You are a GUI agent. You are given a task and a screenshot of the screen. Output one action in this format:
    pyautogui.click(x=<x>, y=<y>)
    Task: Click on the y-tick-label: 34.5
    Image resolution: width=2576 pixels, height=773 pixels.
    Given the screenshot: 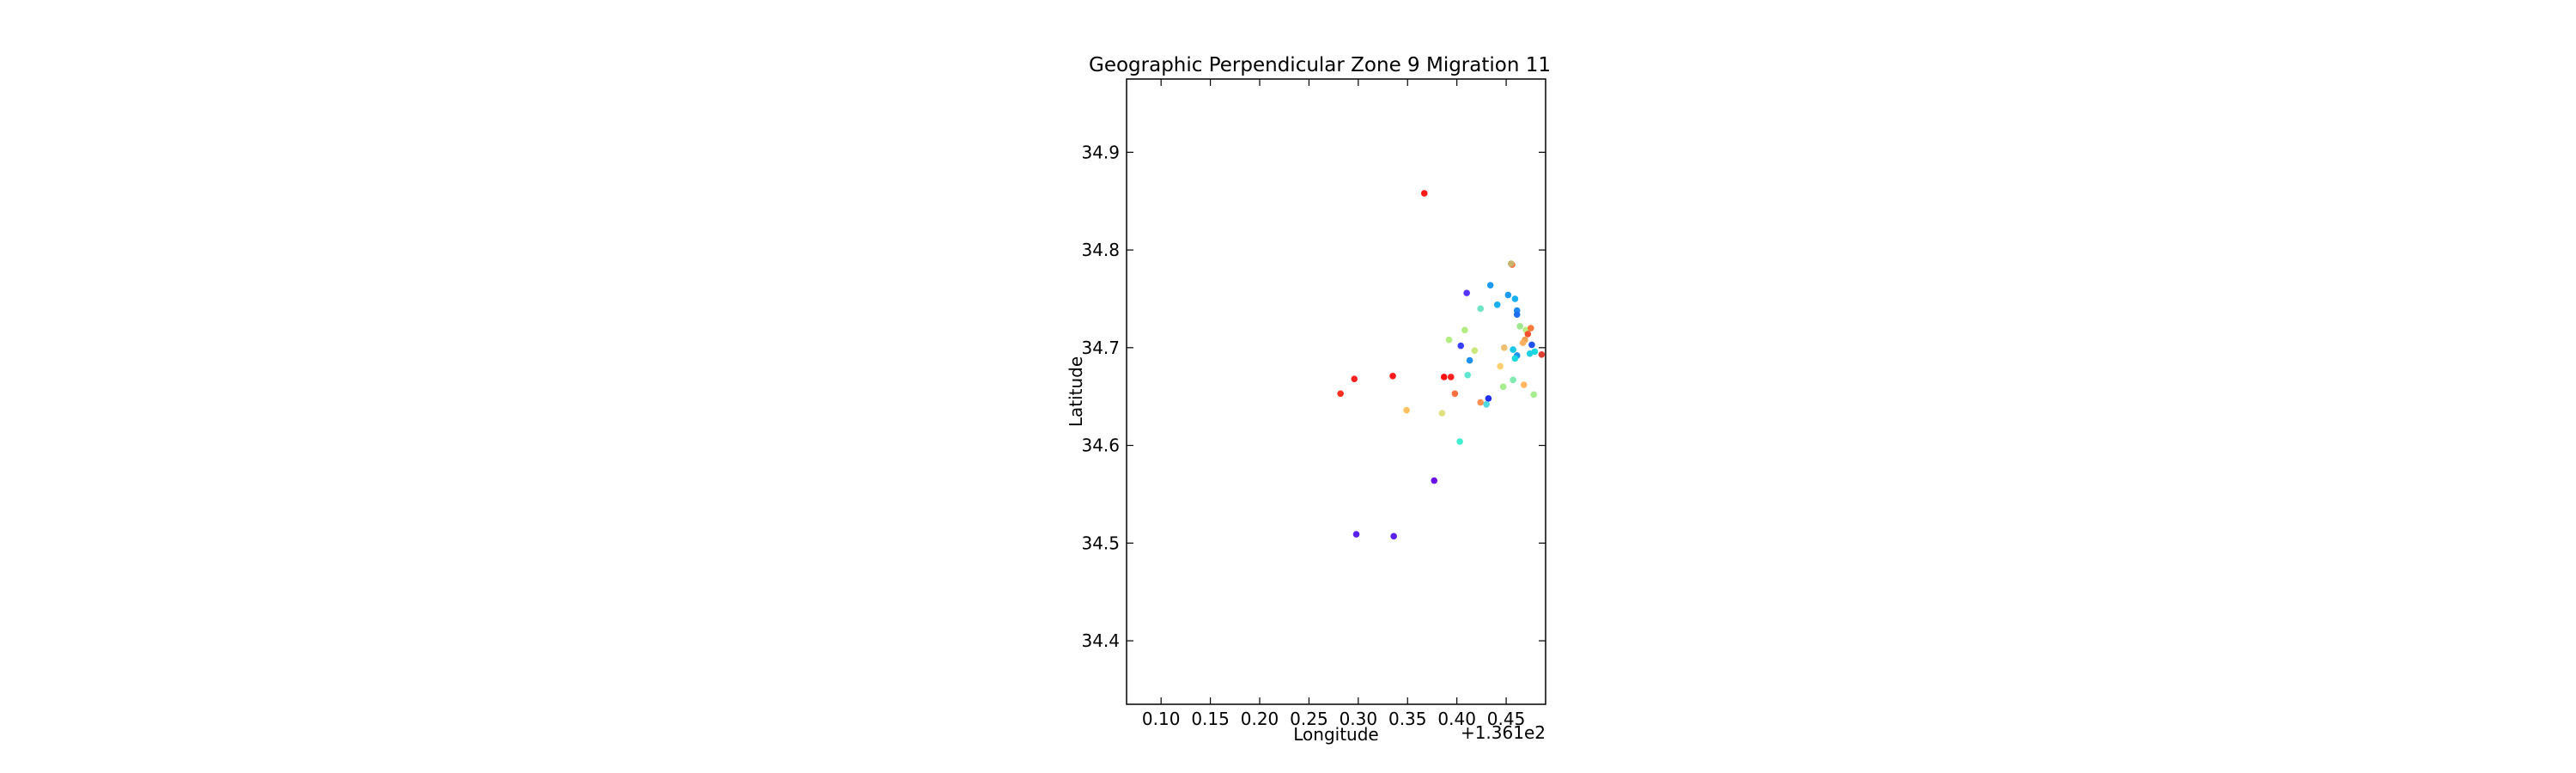 What is the action you would take?
    pyautogui.click(x=1100, y=543)
    